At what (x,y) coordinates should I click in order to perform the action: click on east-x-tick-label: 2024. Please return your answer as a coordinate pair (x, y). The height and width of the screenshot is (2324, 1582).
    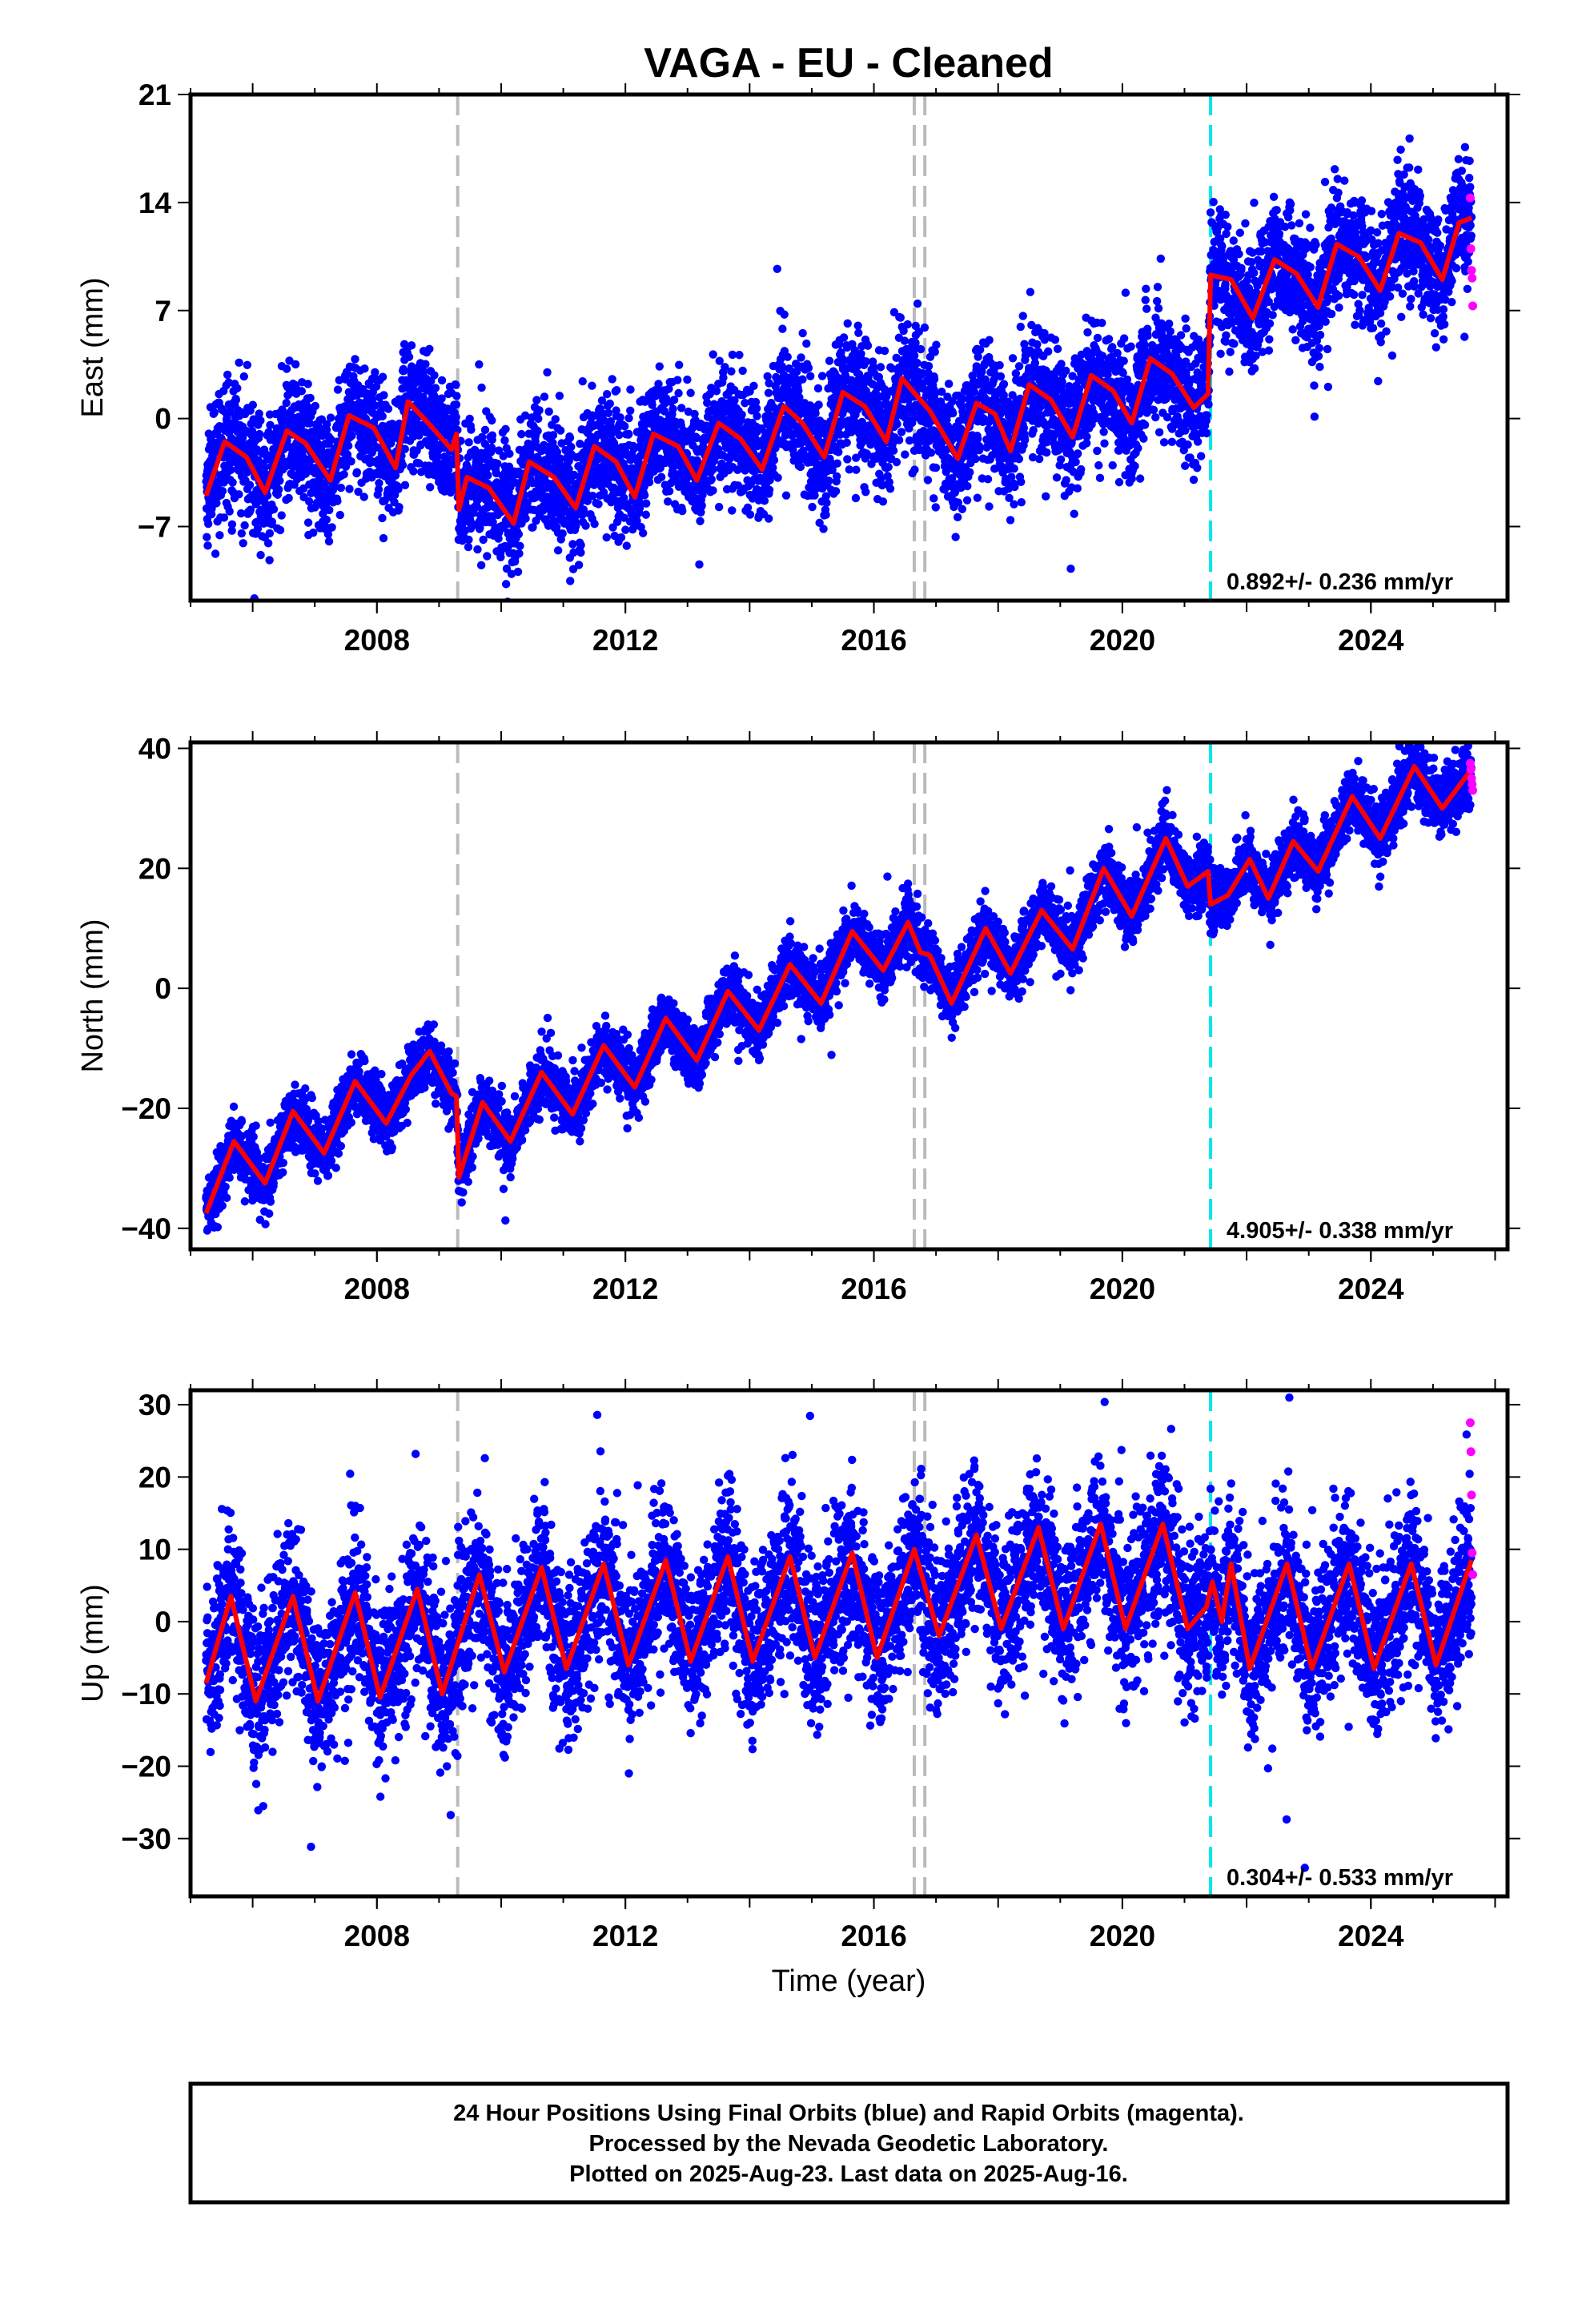
    Looking at the image, I should click on (1371, 640).